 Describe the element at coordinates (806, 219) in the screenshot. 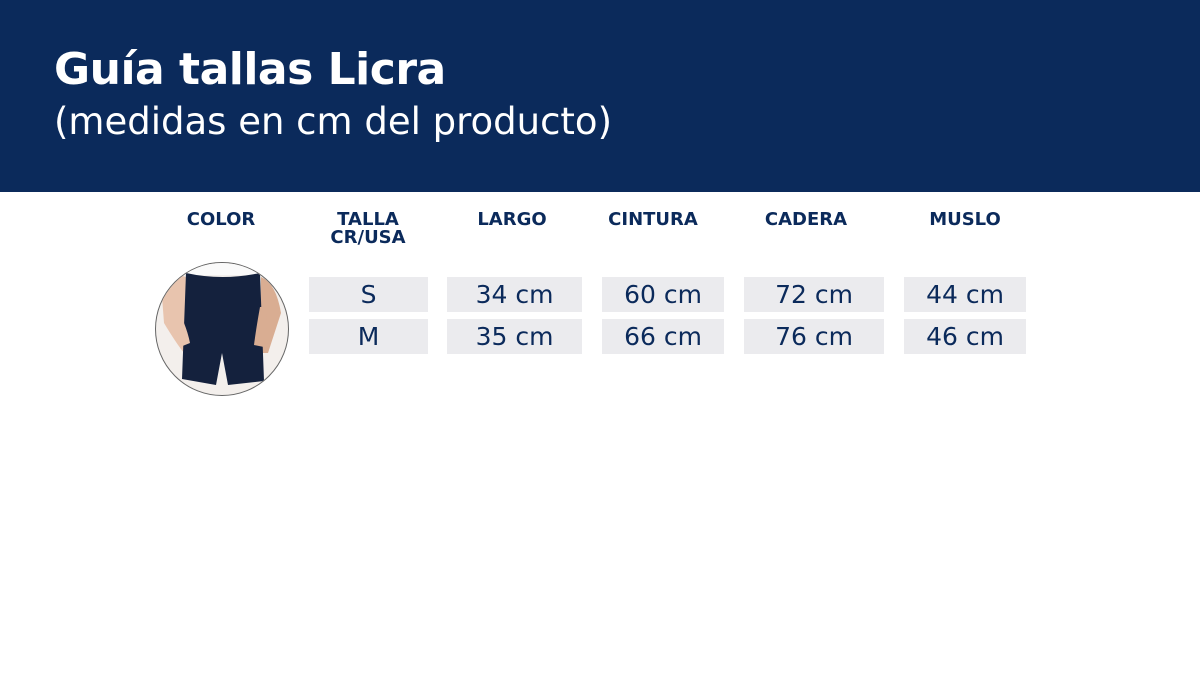

I see `column-header-cadera: CADERA` at that location.